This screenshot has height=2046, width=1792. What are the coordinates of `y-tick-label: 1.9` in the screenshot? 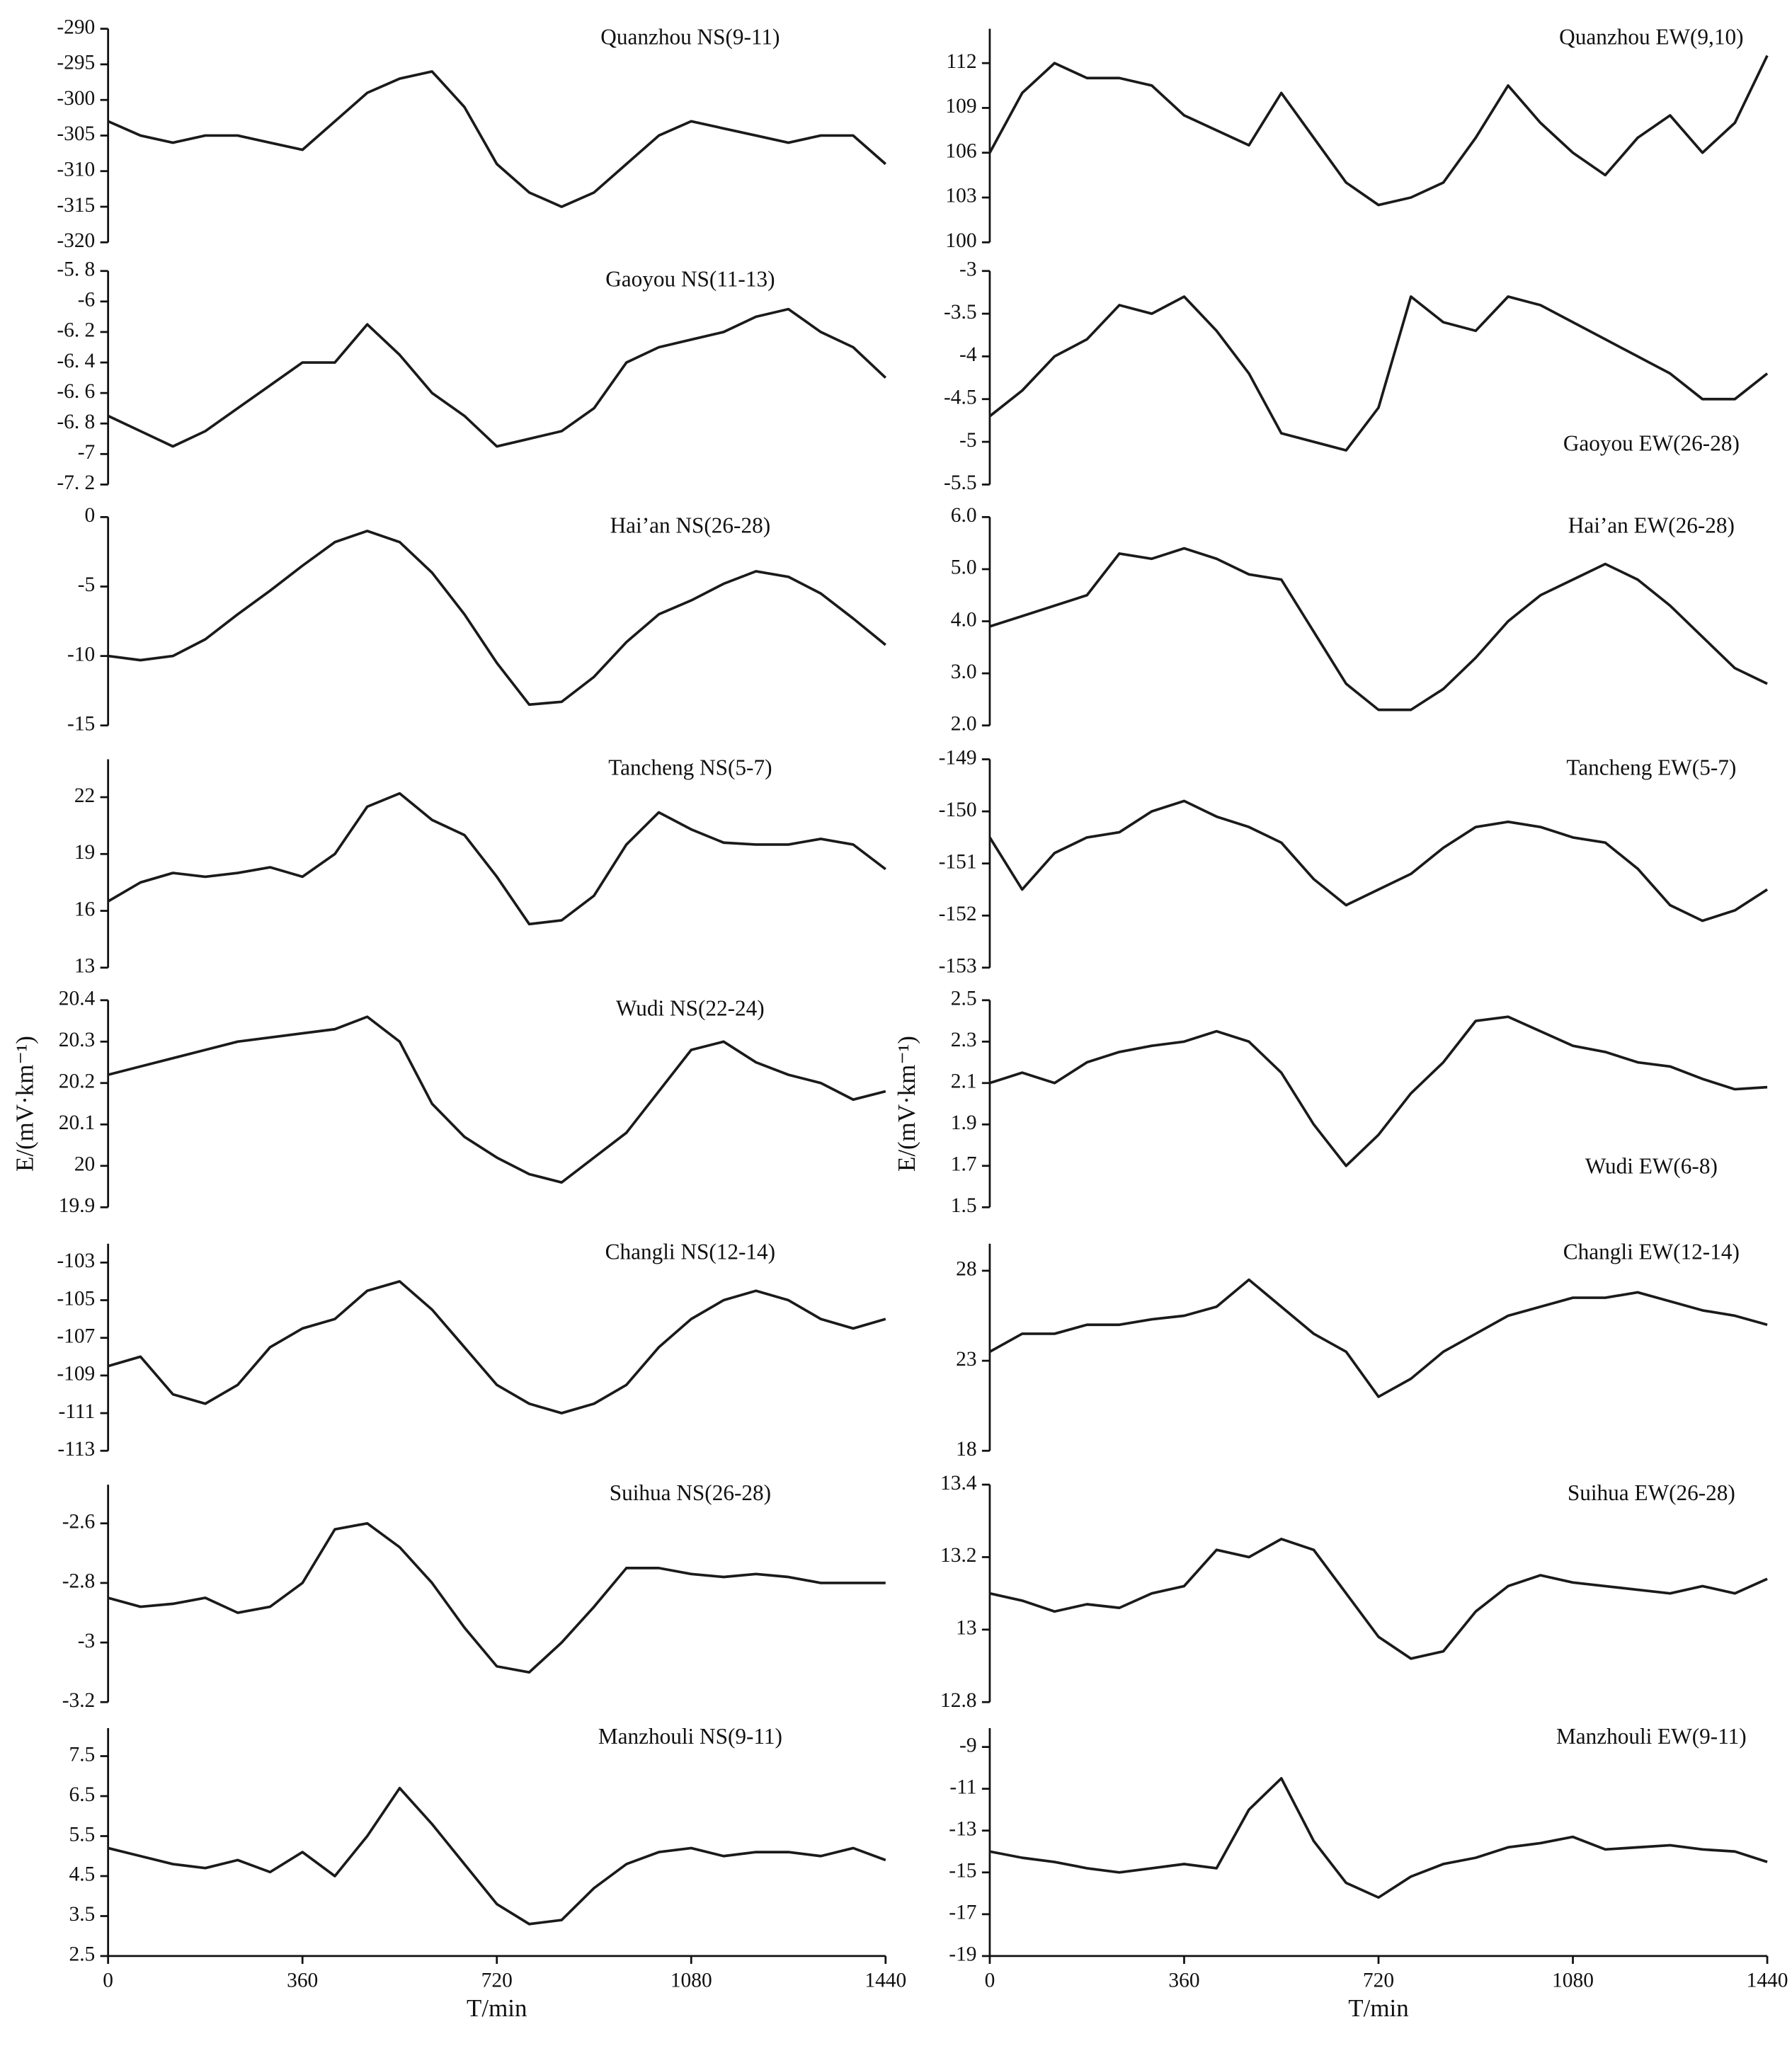 It's located at (964, 1122).